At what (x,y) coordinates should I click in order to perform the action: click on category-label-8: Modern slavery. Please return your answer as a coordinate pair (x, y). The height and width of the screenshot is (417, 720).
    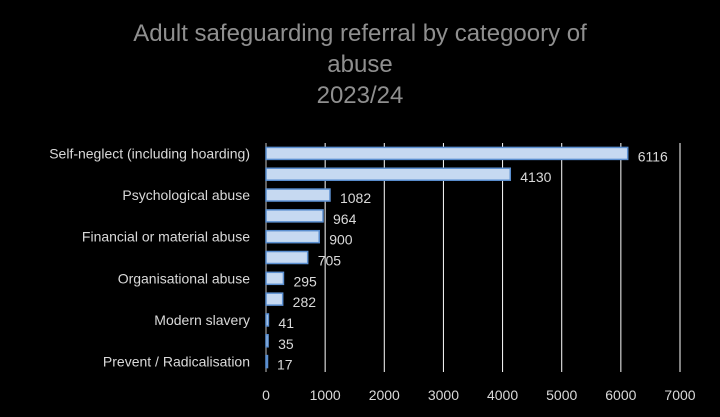
    Looking at the image, I should click on (202, 320).